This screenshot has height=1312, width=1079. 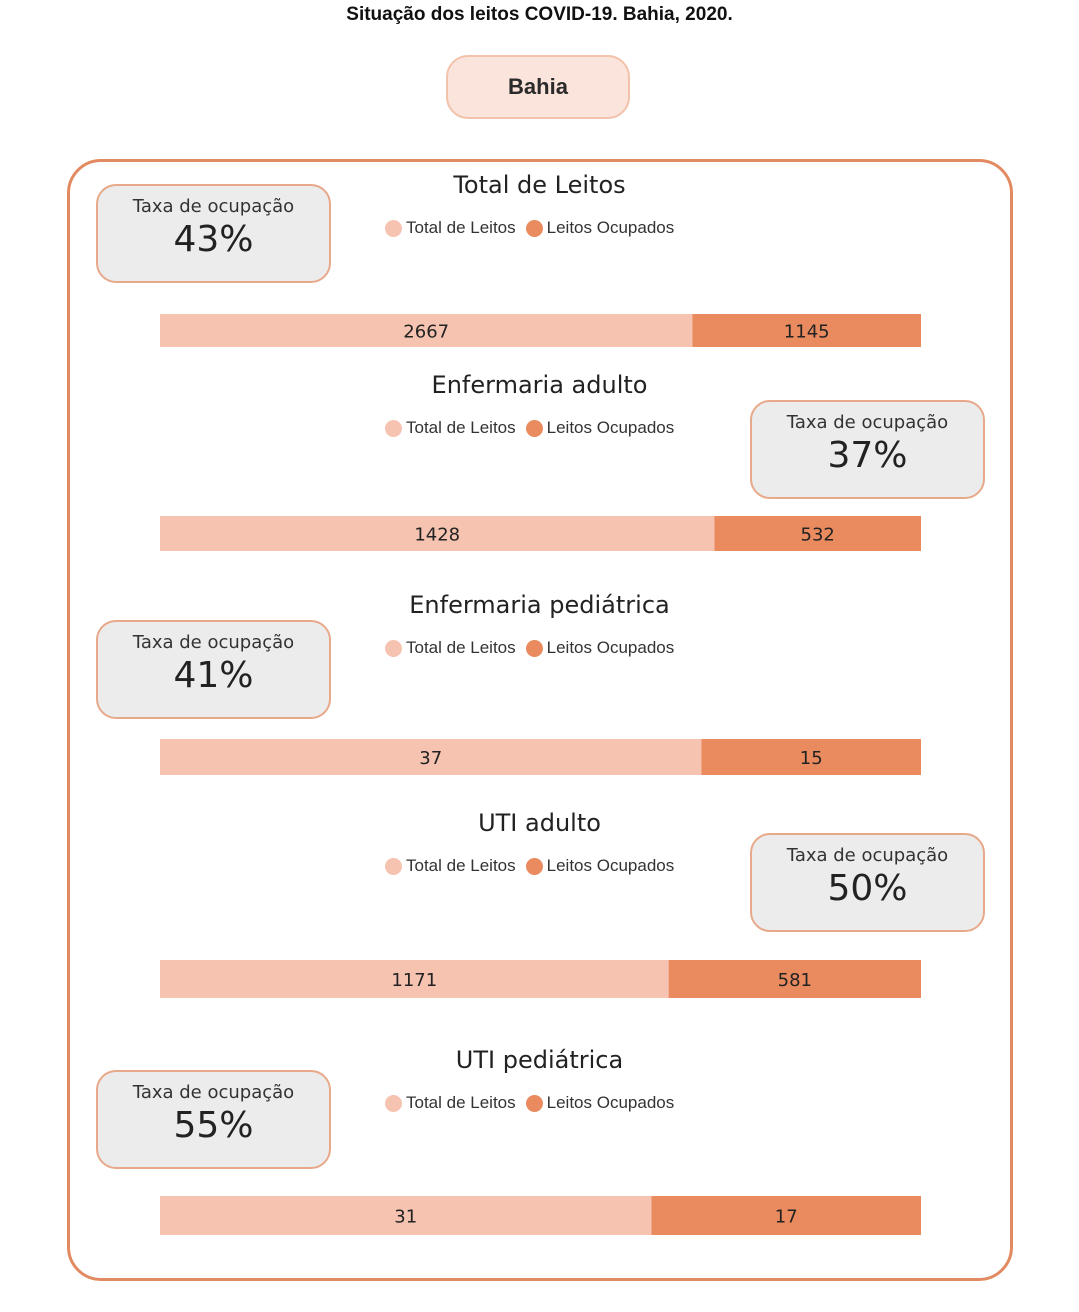 I want to click on occupancy-rate-value: 43%, so click(x=213, y=239).